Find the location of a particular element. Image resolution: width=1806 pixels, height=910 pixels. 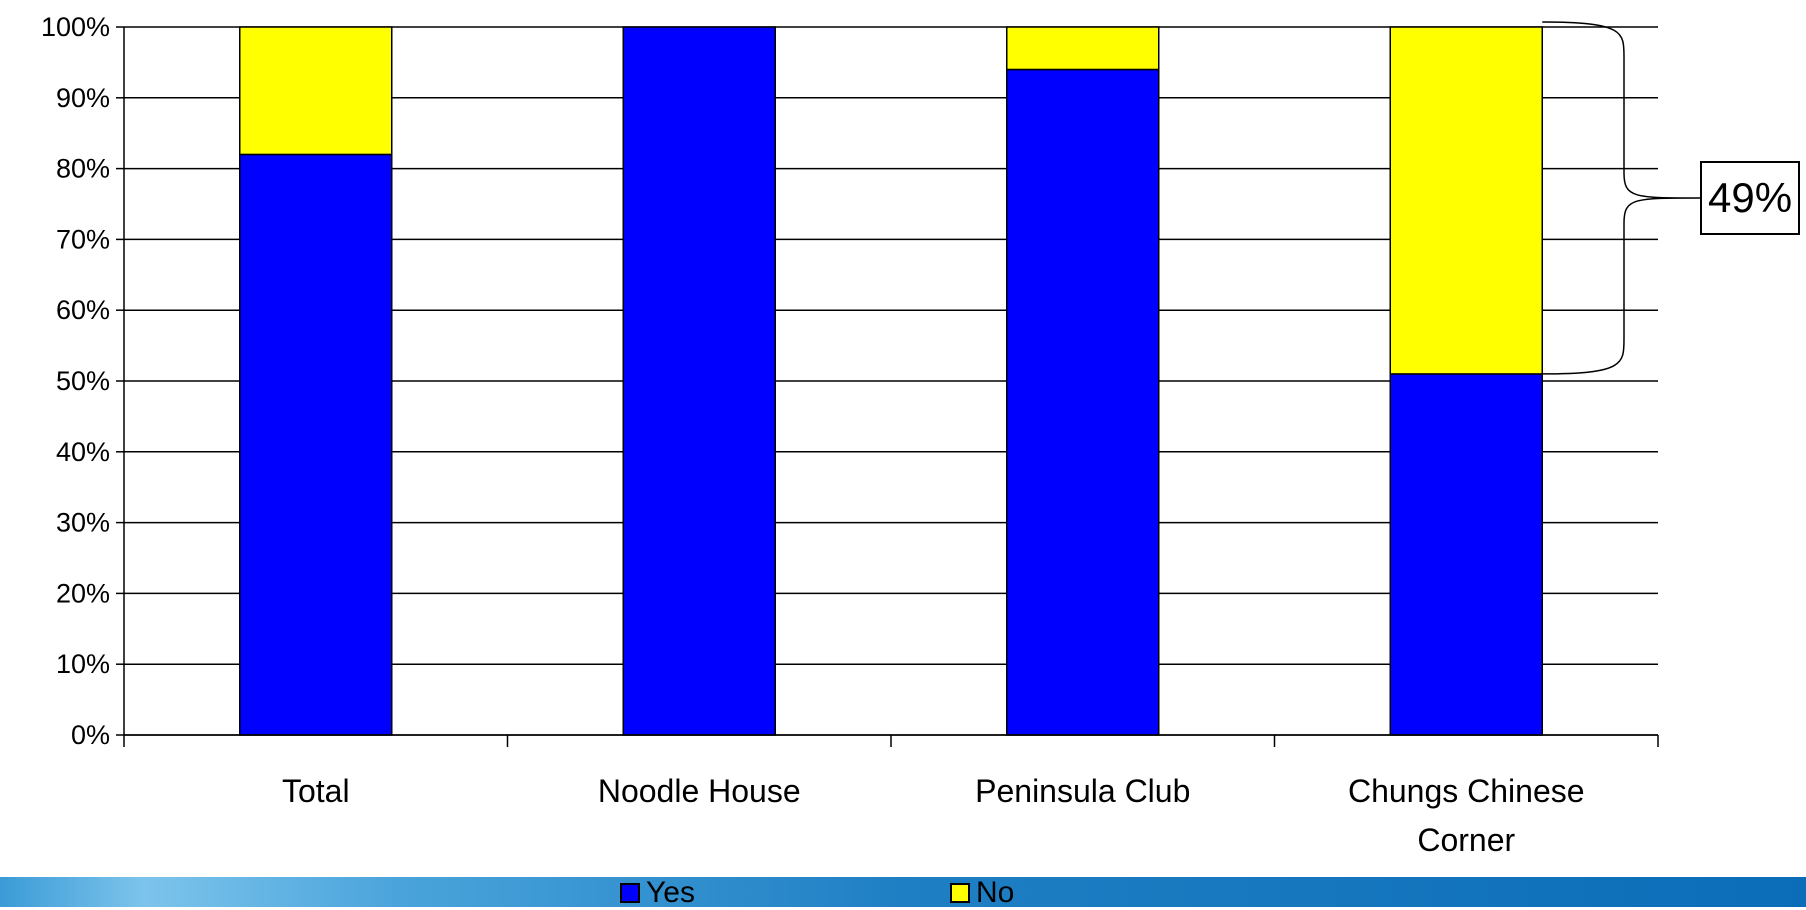

legend-item-yes: Yes is located at coordinates (657, 893).